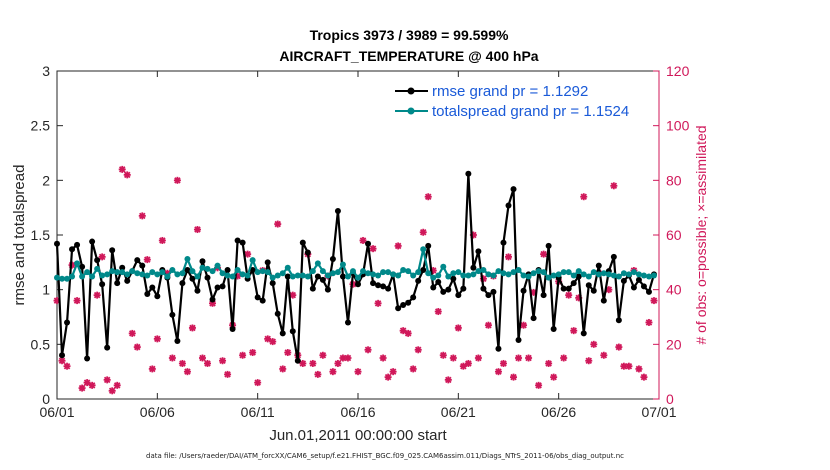 The image size is (830, 470). I want to click on y-tick-label: 3, so click(46, 71).